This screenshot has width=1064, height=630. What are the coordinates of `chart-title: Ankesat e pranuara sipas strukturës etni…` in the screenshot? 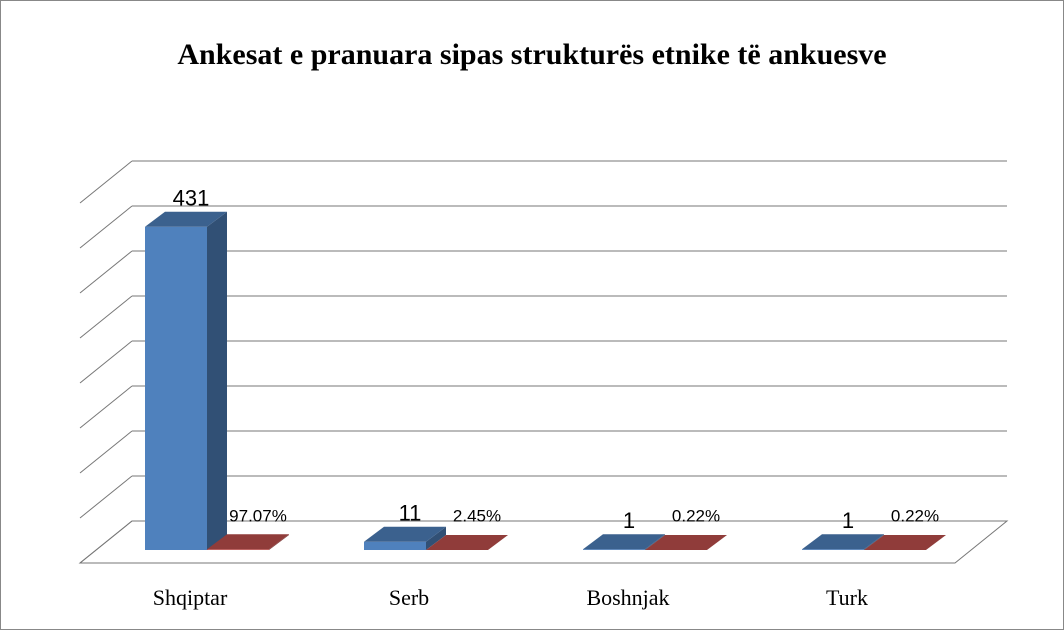 It's located at (532, 54).